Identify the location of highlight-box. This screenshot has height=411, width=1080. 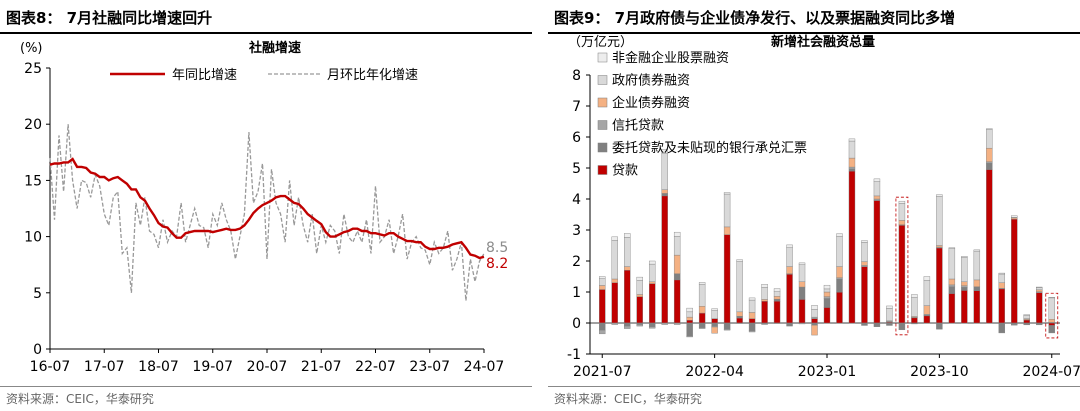
(1052, 315).